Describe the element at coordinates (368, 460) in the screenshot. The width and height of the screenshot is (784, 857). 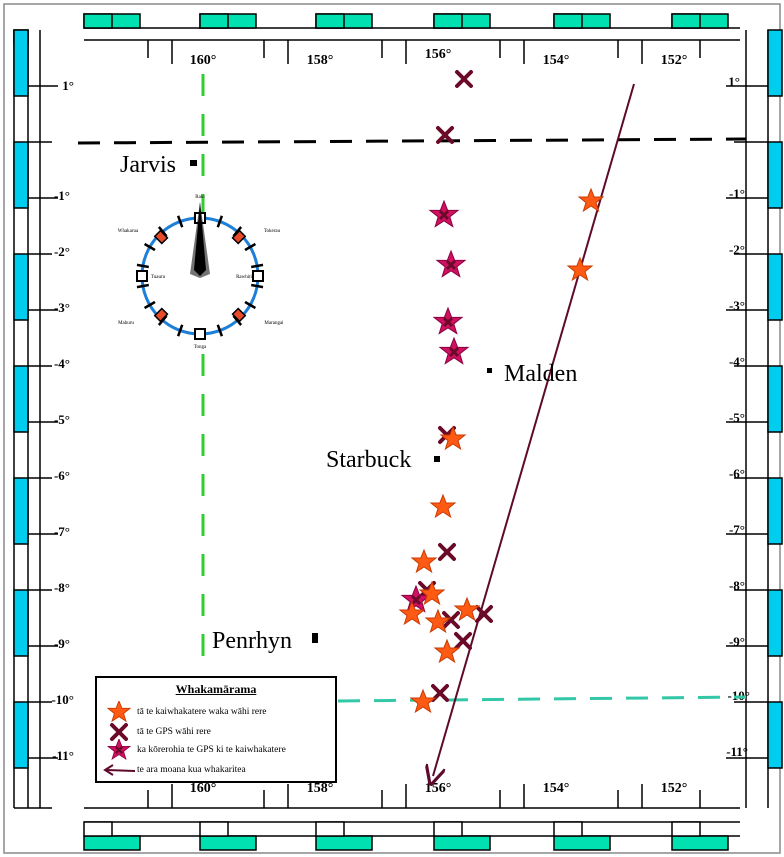
I see `island-label: Starbuck` at that location.